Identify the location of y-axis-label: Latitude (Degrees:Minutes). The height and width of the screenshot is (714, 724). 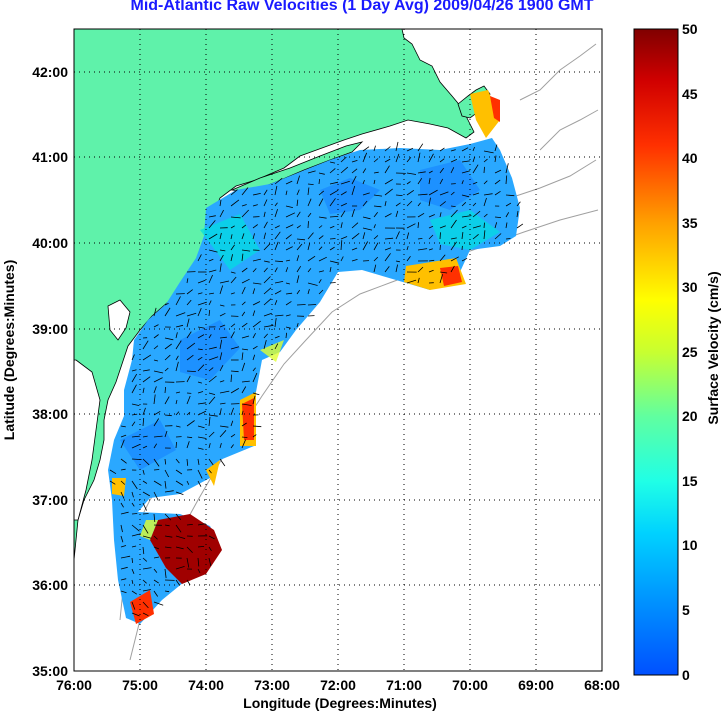
(9, 350).